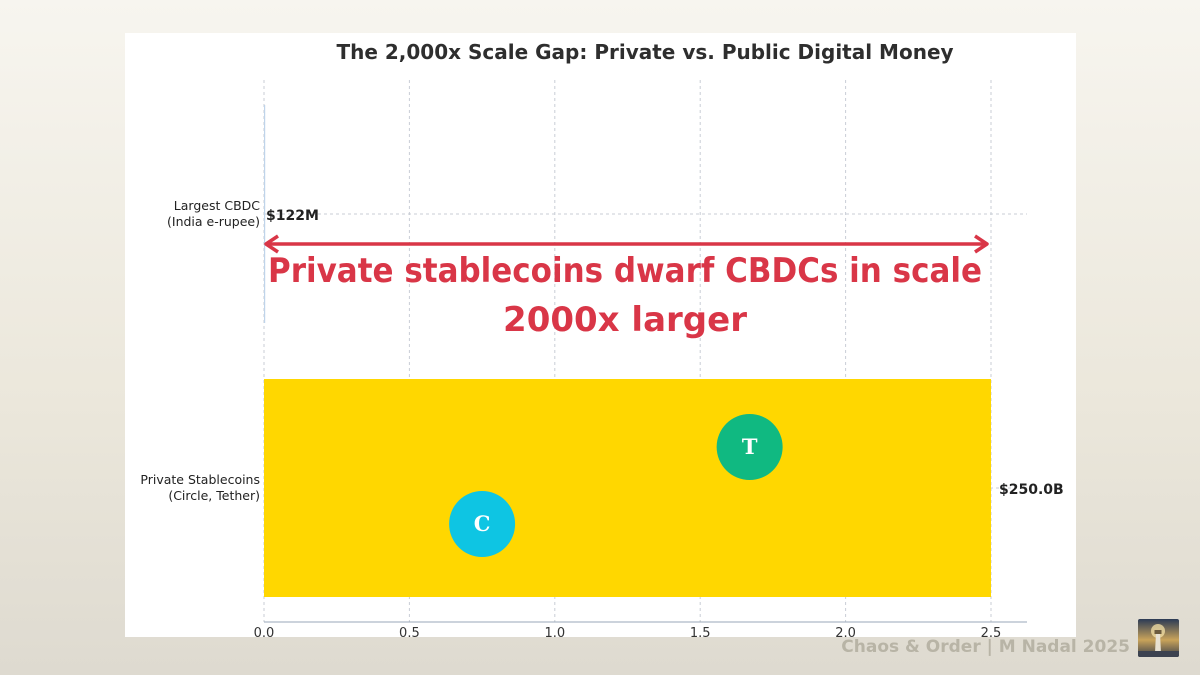  Describe the element at coordinates (625, 271) in the screenshot. I see `annotation-text-line1: Private stablecoins dwarf CBDCs in scale` at that location.